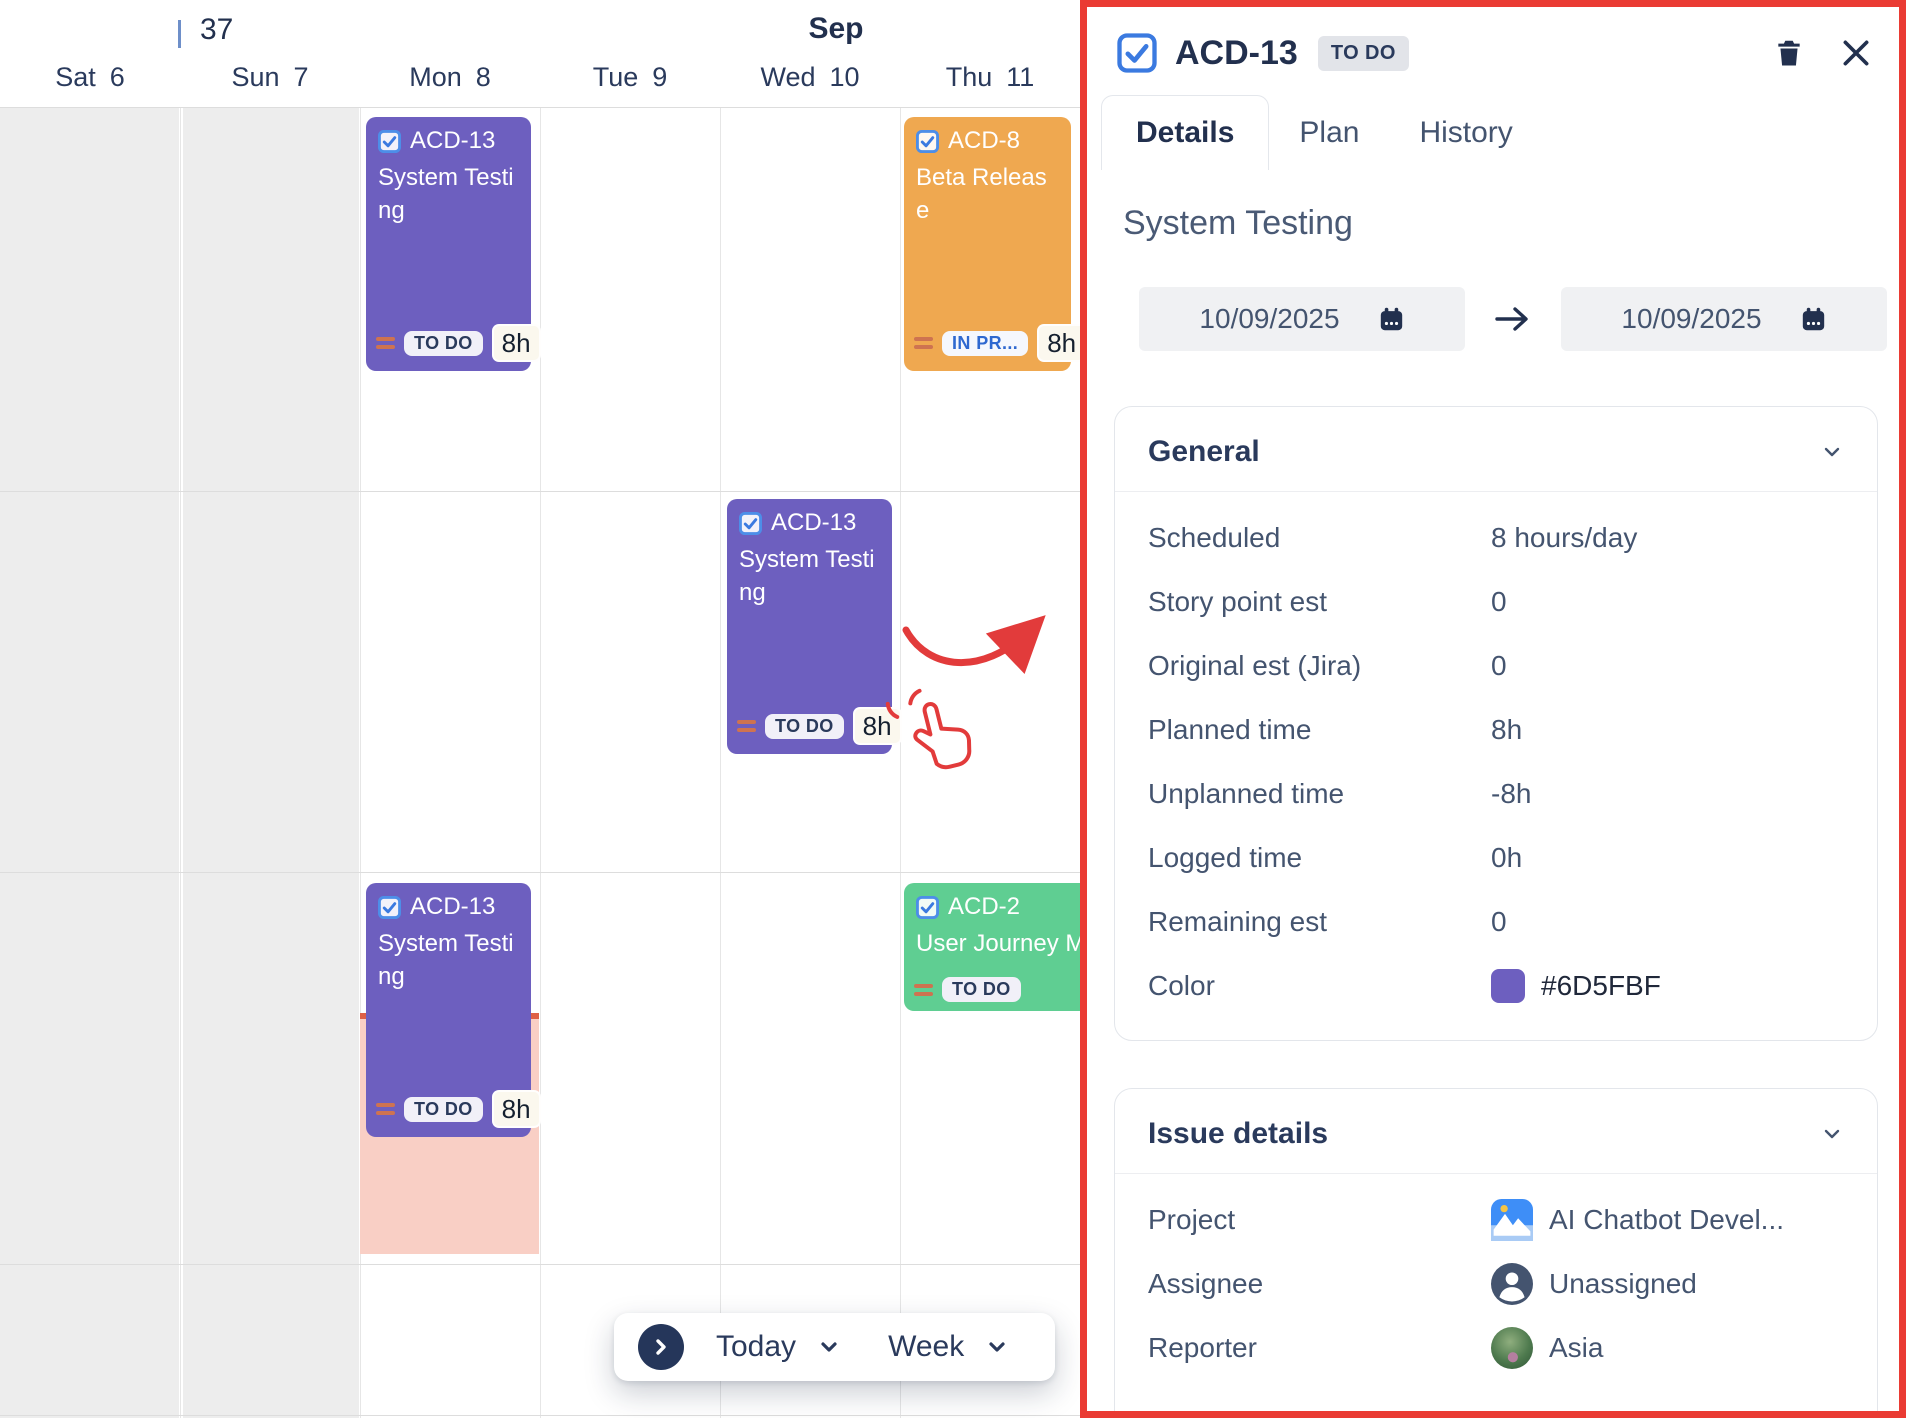 Image resolution: width=1906 pixels, height=1418 pixels. What do you see at coordinates (926, 1346) in the screenshot?
I see `view-mode-selector: Week` at bounding box center [926, 1346].